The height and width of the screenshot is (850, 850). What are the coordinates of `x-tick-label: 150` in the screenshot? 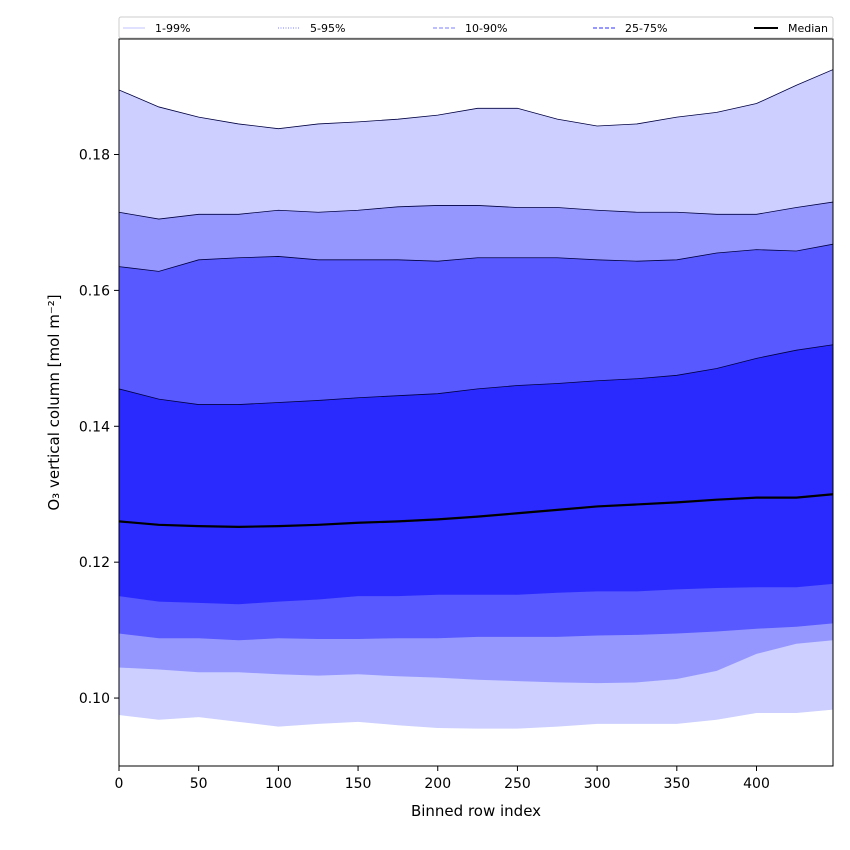 It's located at (358, 784).